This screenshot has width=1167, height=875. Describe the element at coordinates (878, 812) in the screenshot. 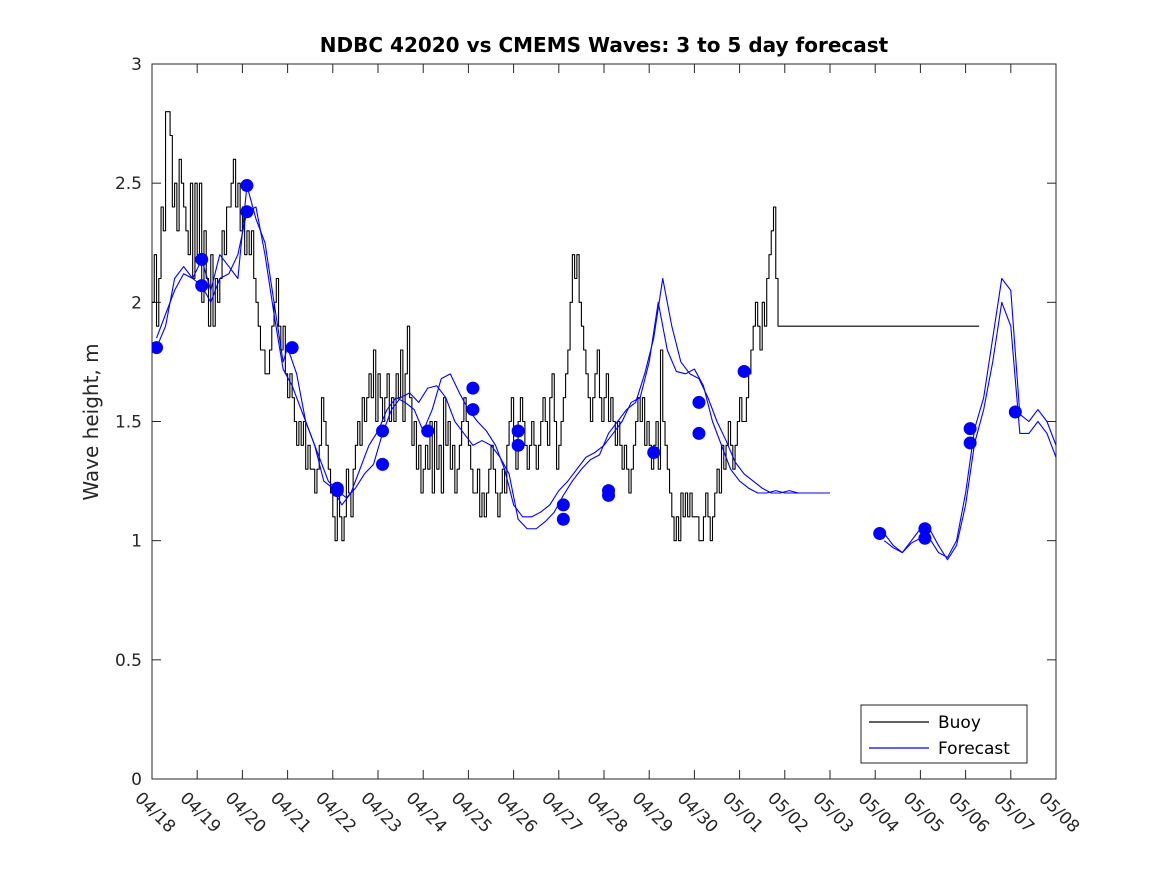

I see `x-tick-label: 05/04` at that location.